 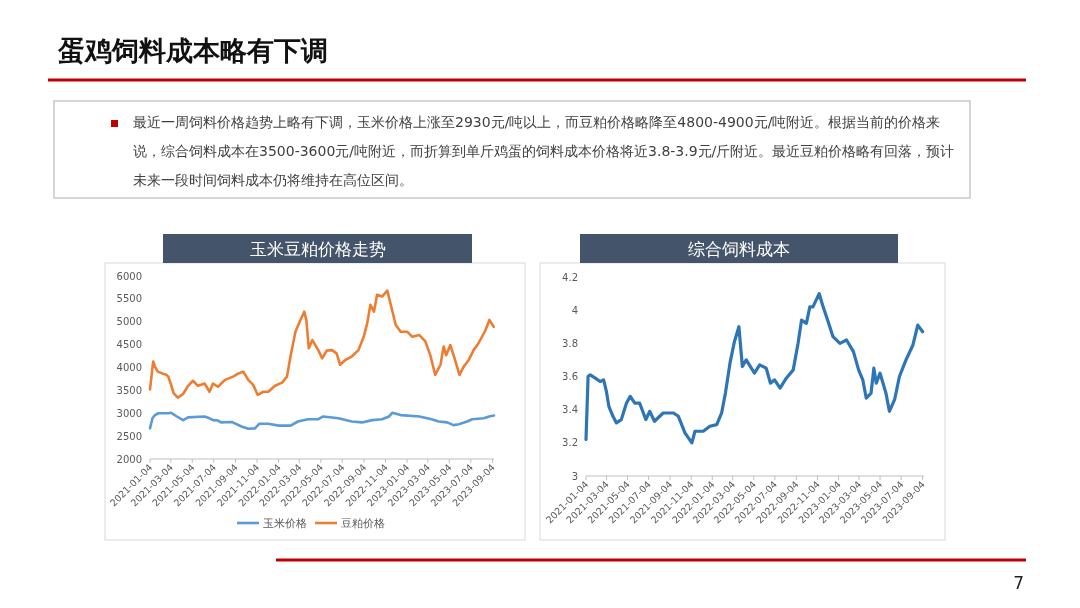 What do you see at coordinates (129, 390) in the screenshot?
I see `y-tick-label: 3500` at bounding box center [129, 390].